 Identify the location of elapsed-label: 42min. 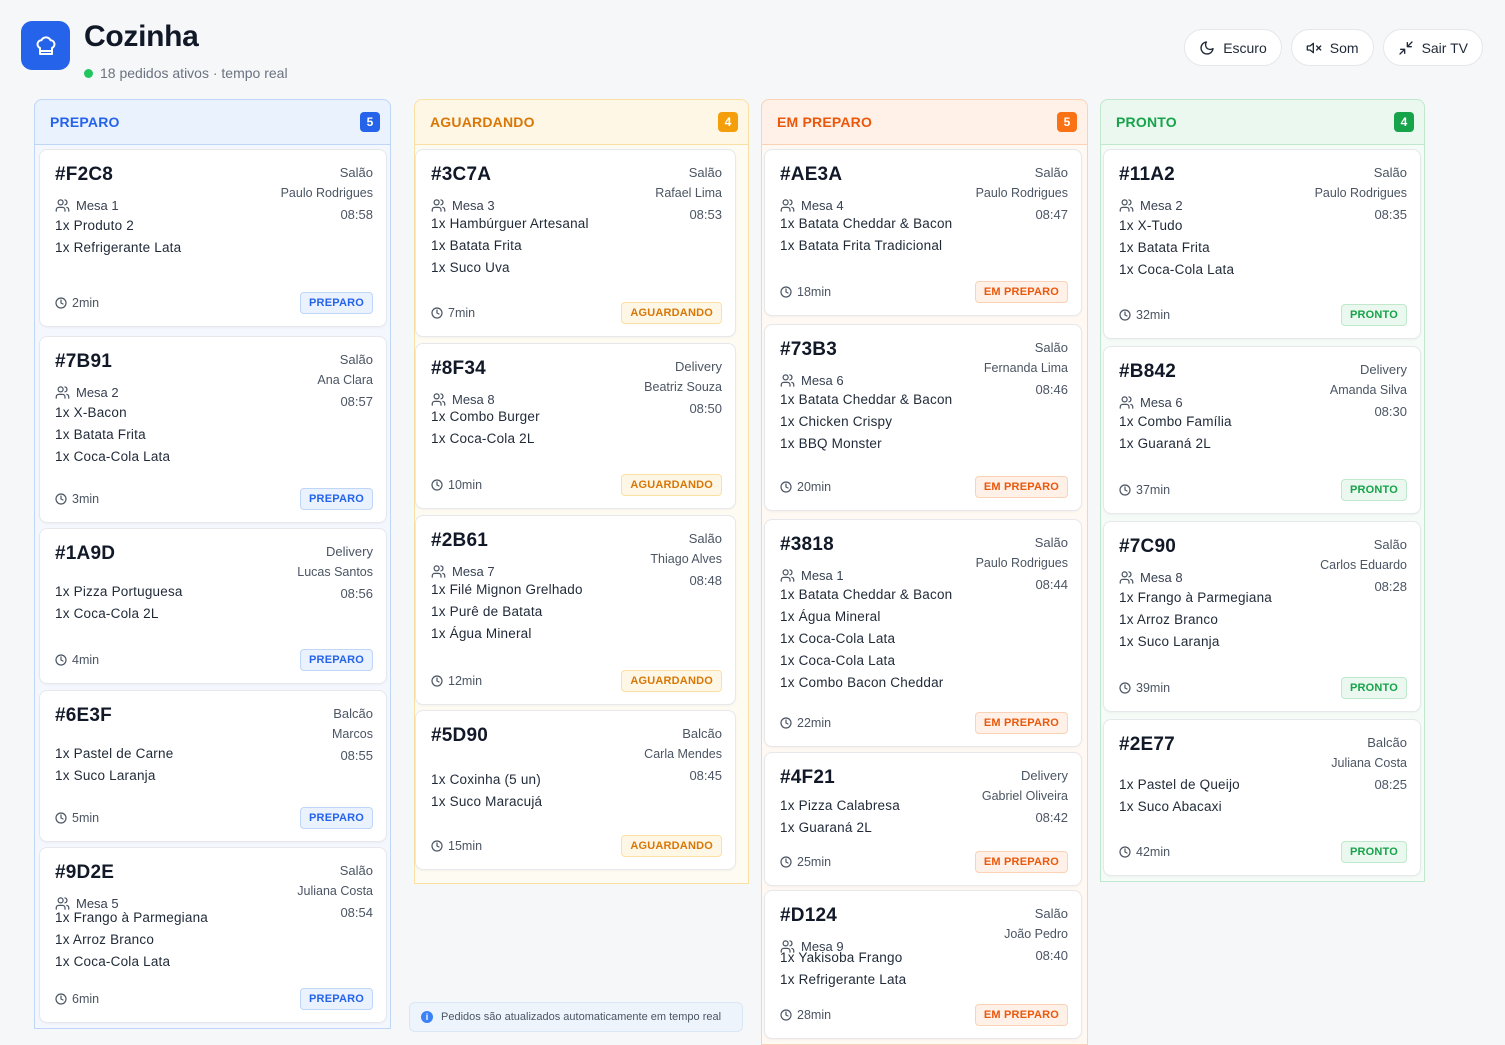
(1153, 852).